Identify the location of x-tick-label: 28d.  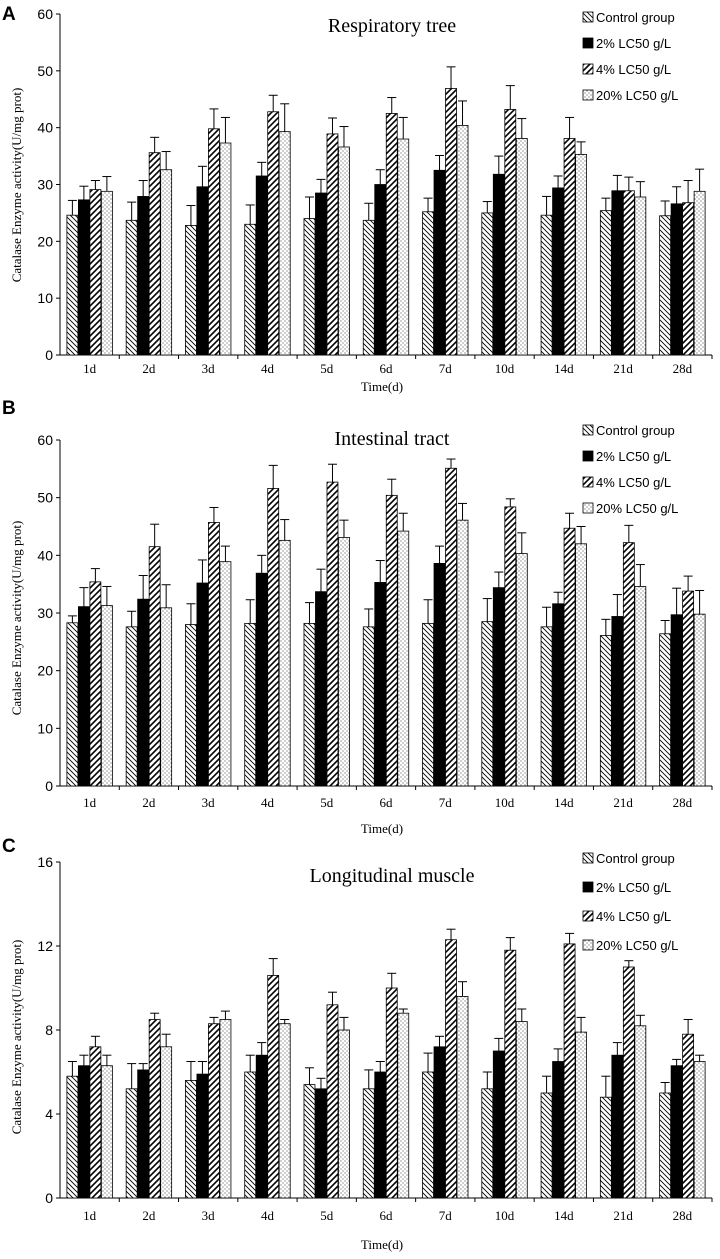
(683, 1215).